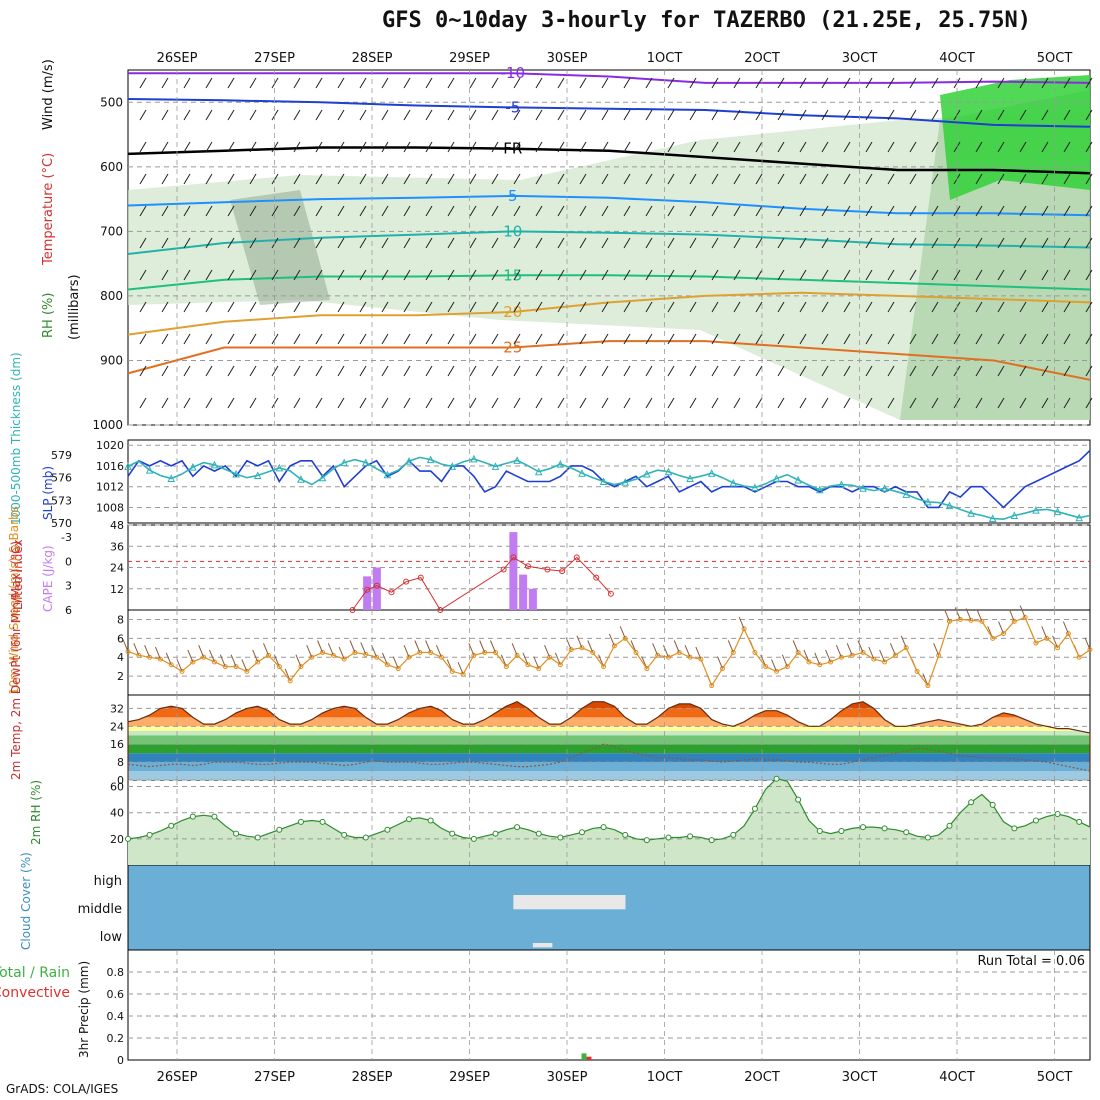 The image size is (1100, 1100). Describe the element at coordinates (117, 813) in the screenshot. I see `rh-tick-label: 40` at that location.